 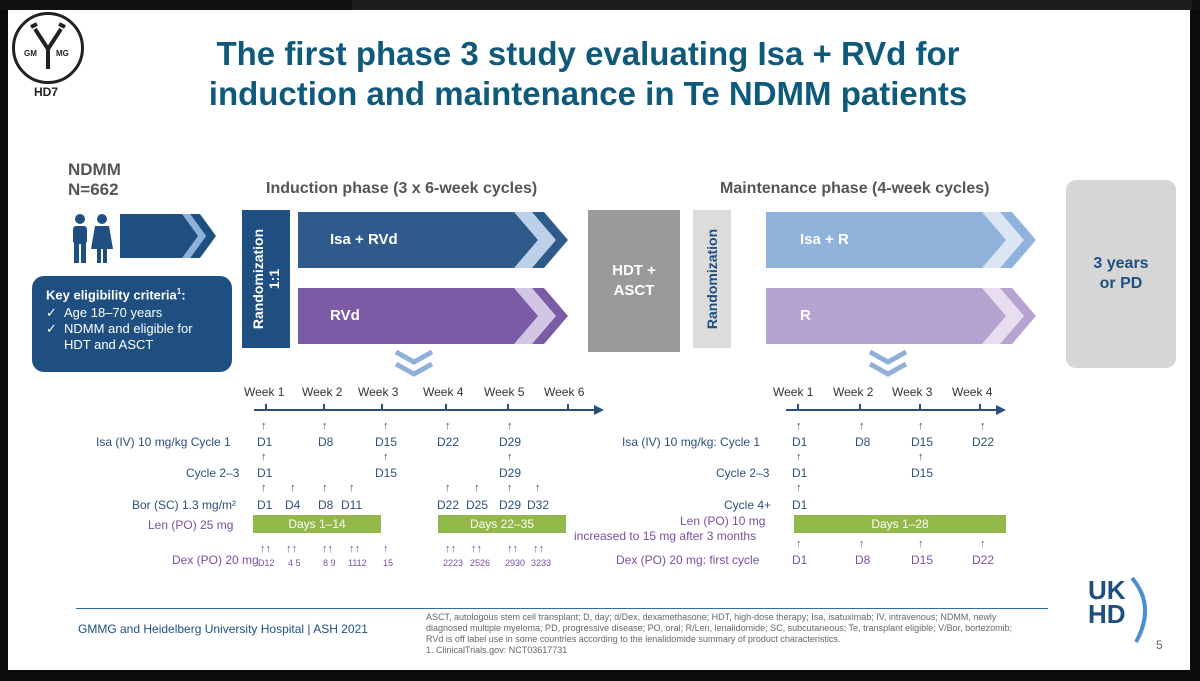 I want to click on maintenance-timeline-axis, so click(x=896, y=409).